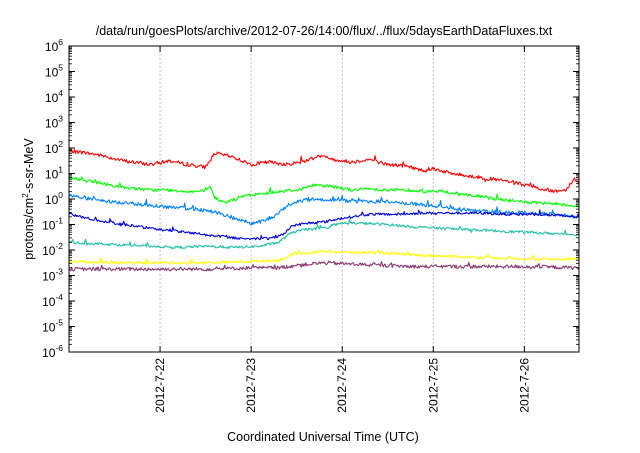 This screenshot has height=453, width=640. I want to click on y-tick-label: 10⁰, so click(54, 198).